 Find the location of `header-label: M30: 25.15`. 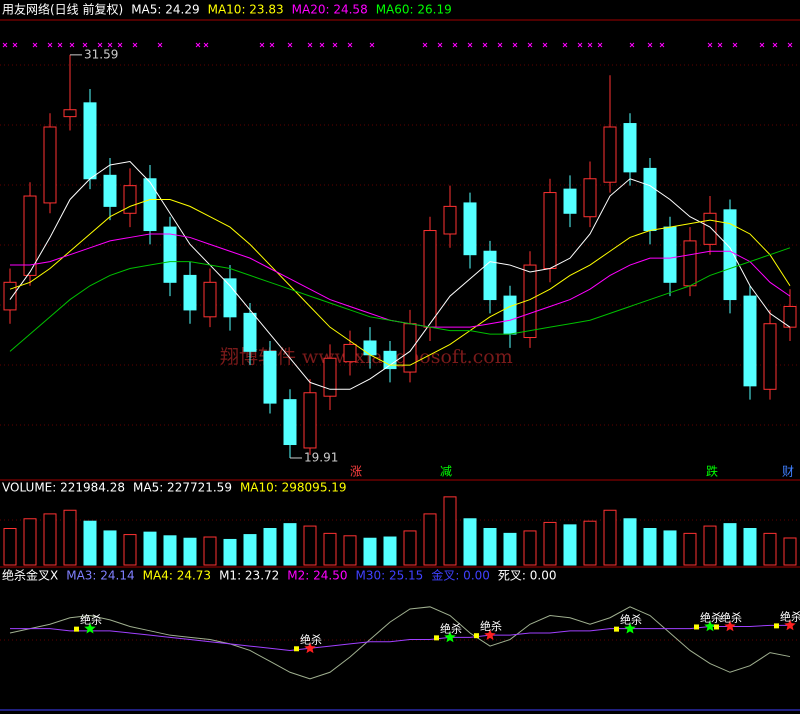

header-label: M30: 25.15 is located at coordinates (389, 576).